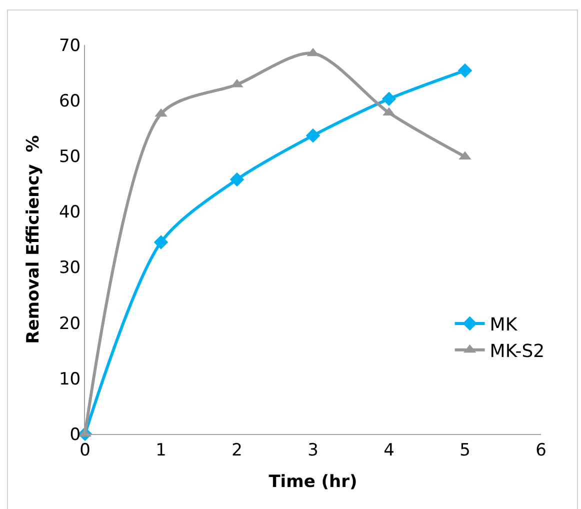  Describe the element at coordinates (69, 324) in the screenshot. I see `y-tick-label: 20` at that location.